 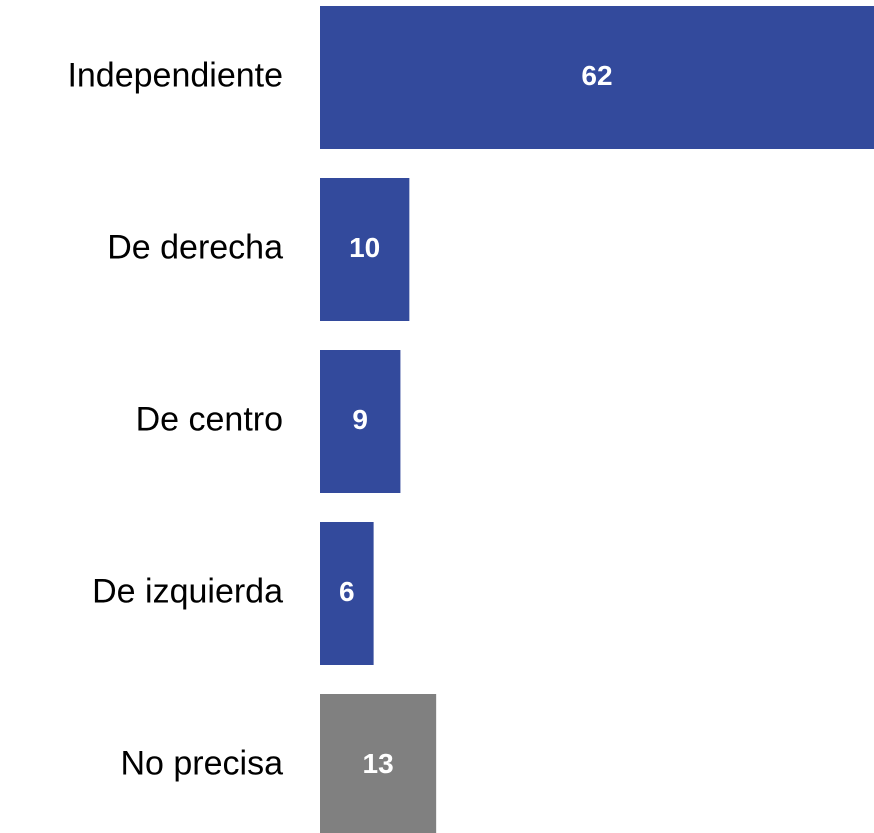 What do you see at coordinates (209, 419) in the screenshot?
I see `category-label: De centro` at bounding box center [209, 419].